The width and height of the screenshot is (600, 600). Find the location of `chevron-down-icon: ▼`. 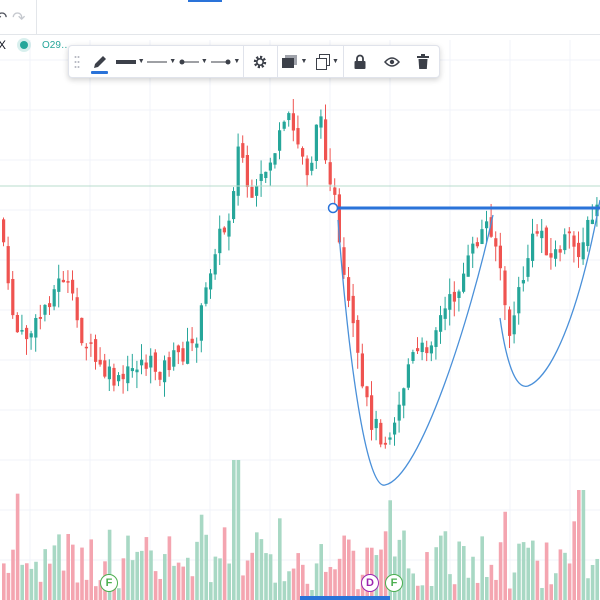

chevron-down-icon: ▼ is located at coordinates (204, 61).